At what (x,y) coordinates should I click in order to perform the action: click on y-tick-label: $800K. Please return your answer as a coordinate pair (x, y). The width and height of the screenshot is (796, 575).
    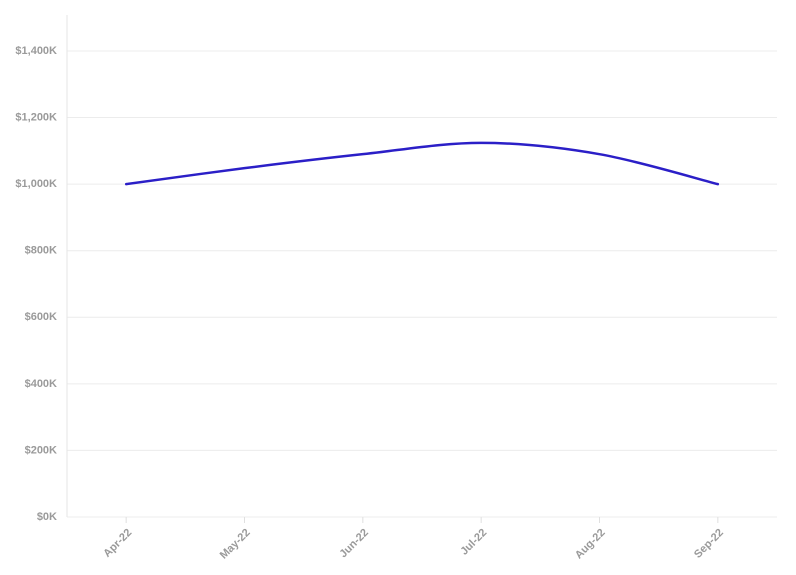
    Looking at the image, I should click on (41, 251).